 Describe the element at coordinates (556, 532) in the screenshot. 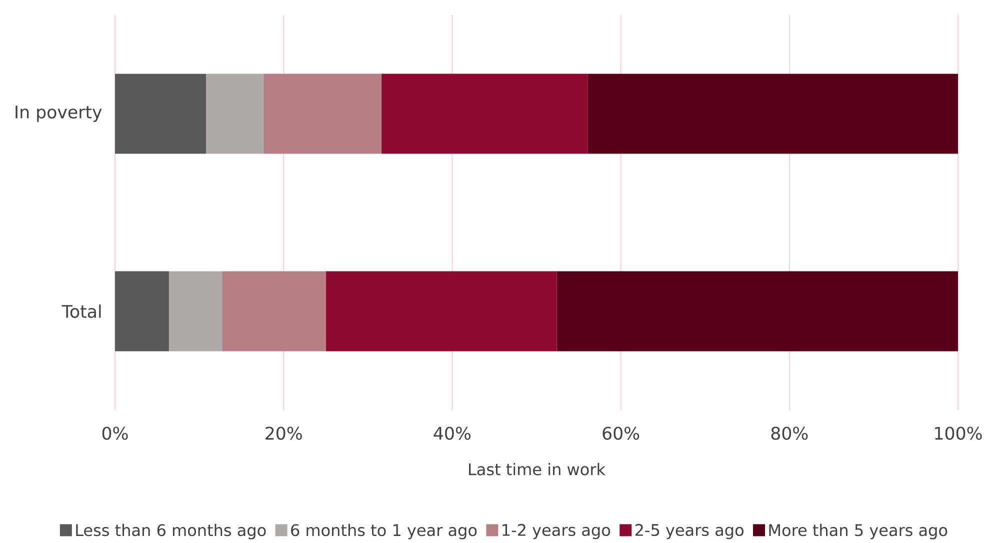

I see `legend-label: 1-2 years ago` at that location.